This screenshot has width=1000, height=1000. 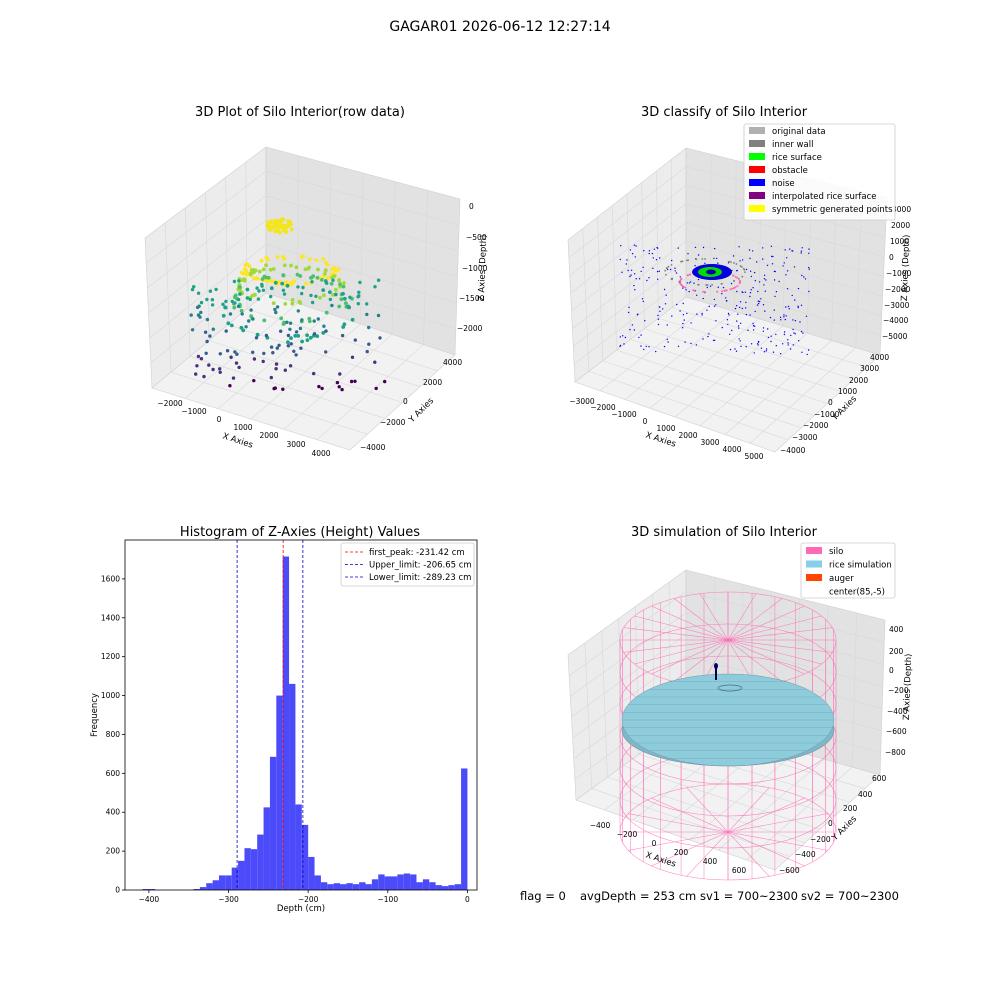 What do you see at coordinates (110, 617) in the screenshot?
I see `y-tick-label: 1400` at bounding box center [110, 617].